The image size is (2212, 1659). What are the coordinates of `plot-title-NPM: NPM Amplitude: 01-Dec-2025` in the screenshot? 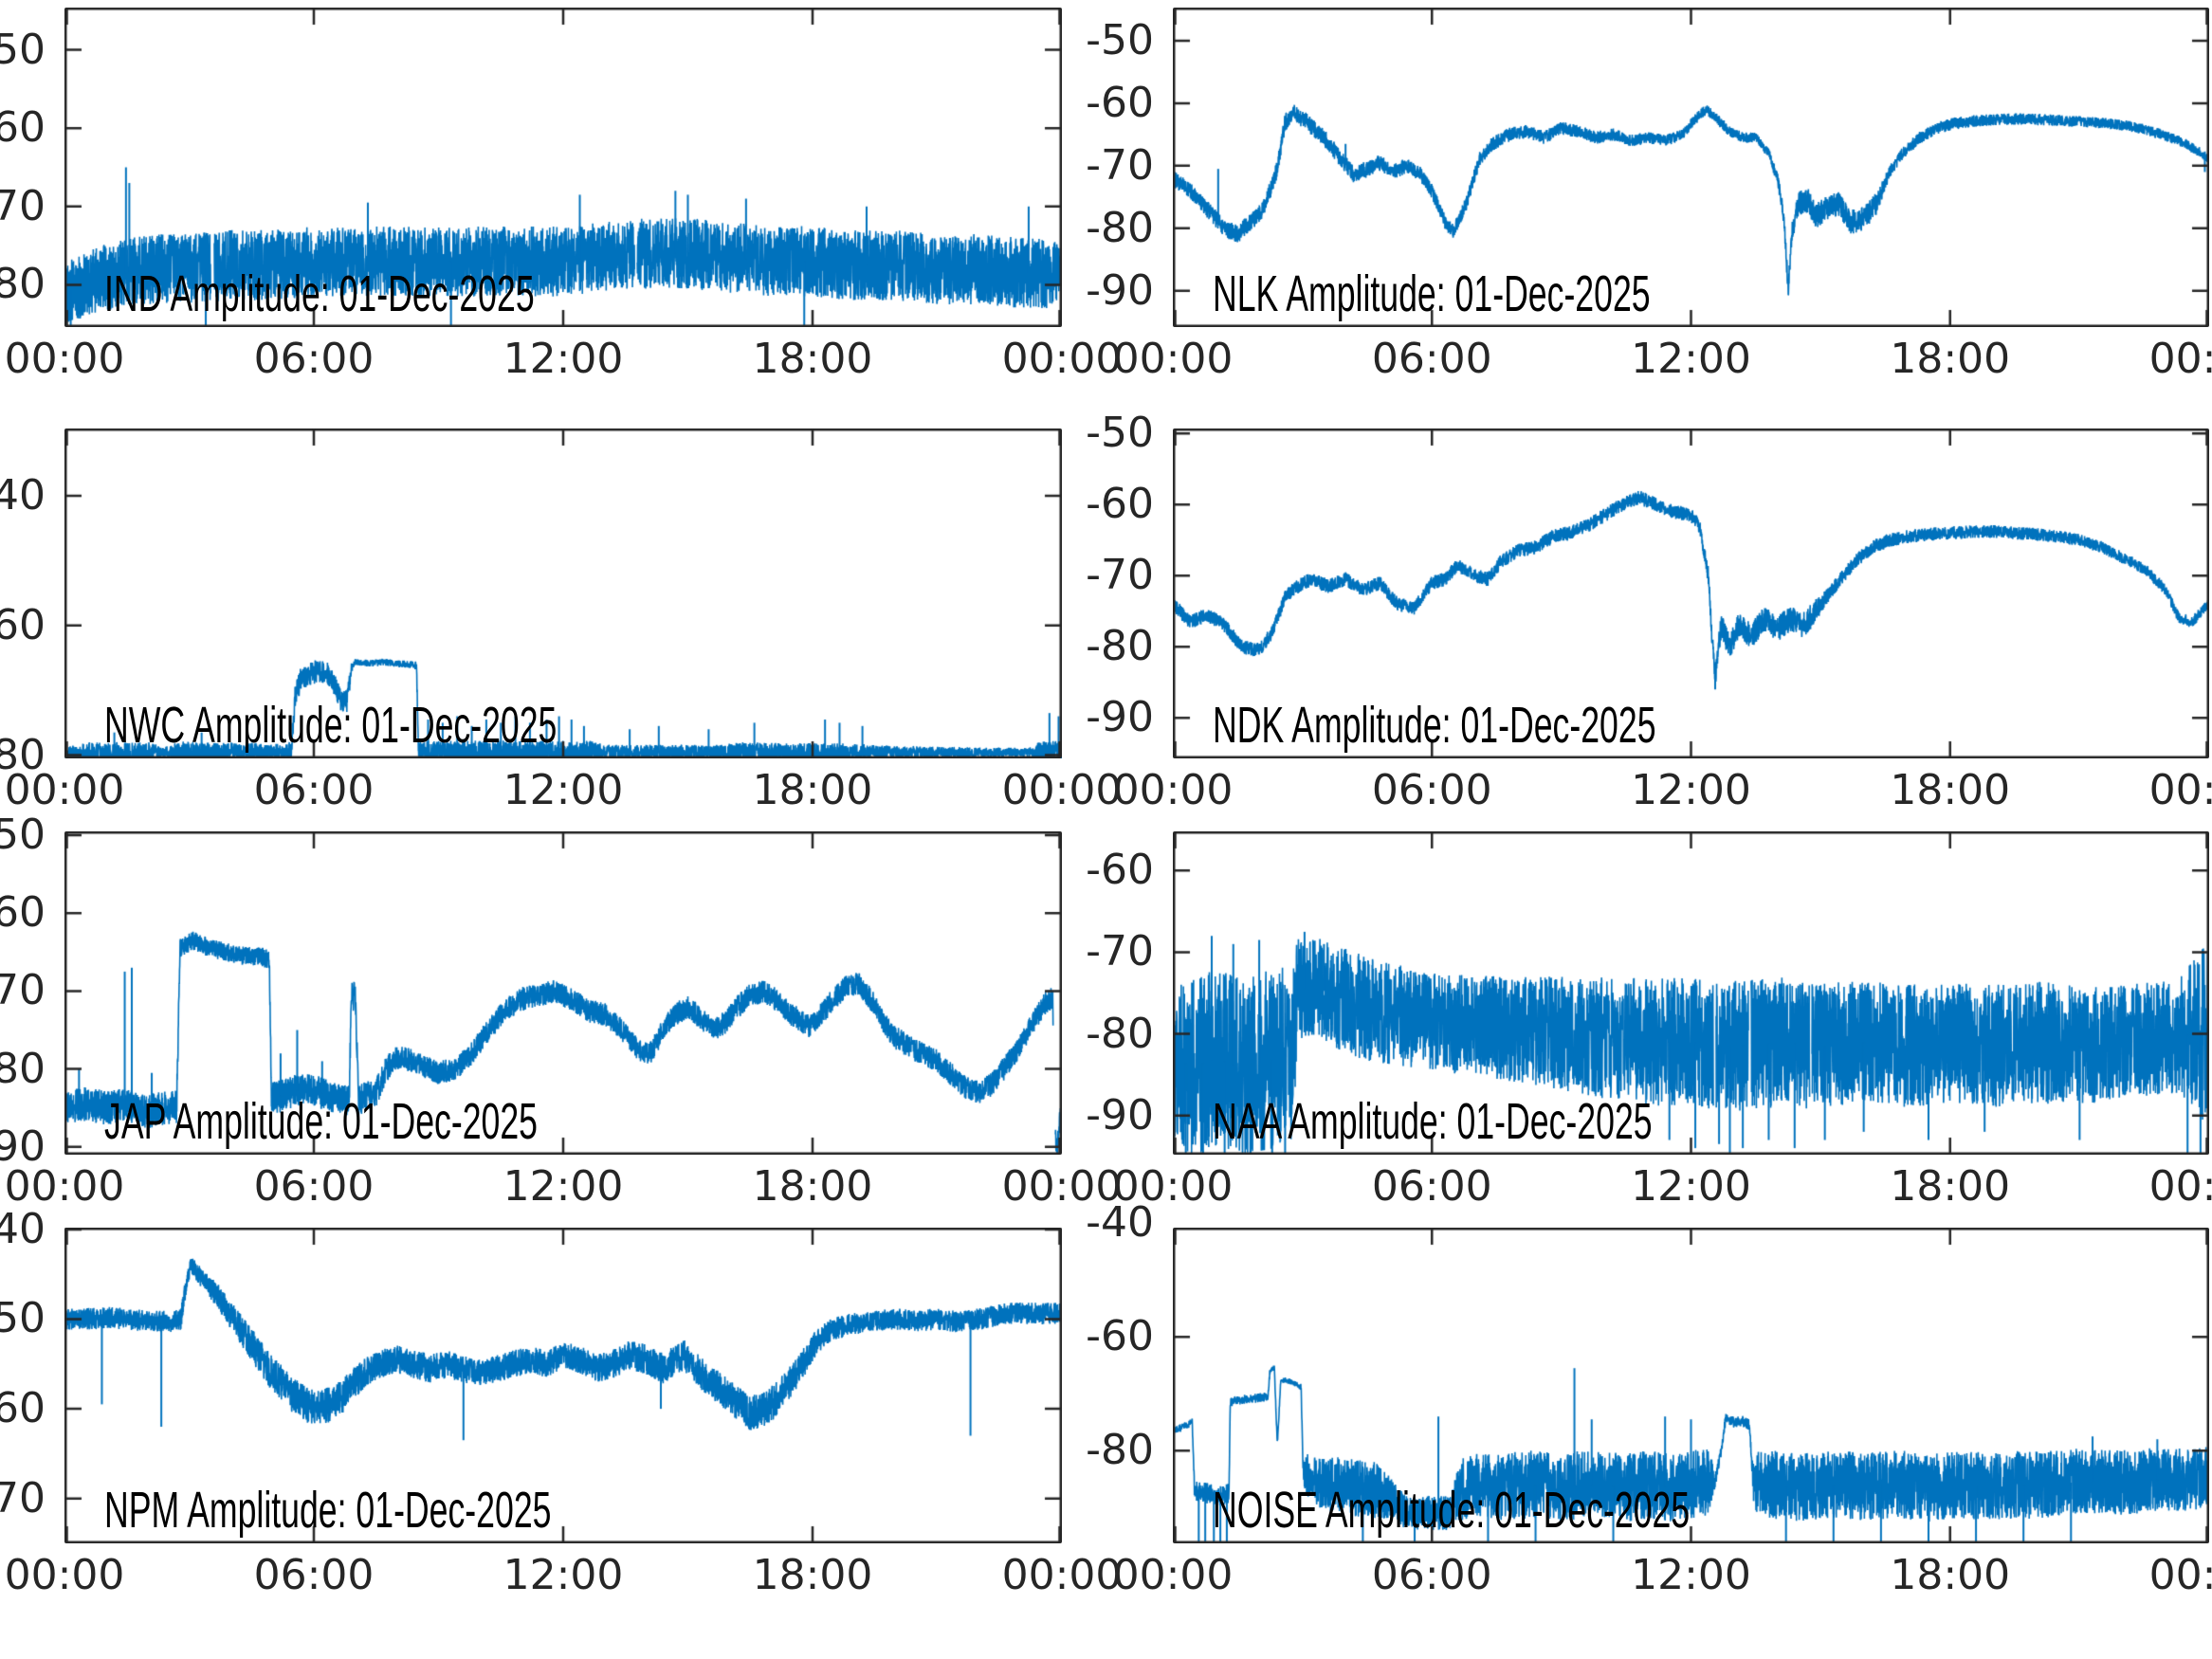 It's located at (328, 1510).